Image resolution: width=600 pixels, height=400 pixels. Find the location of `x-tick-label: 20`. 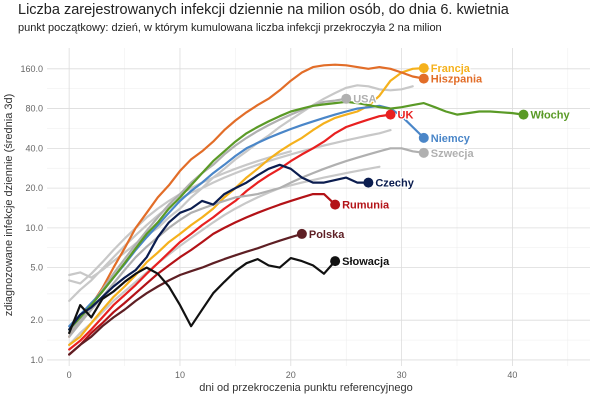

x-tick-label: 20 is located at coordinates (291, 375).